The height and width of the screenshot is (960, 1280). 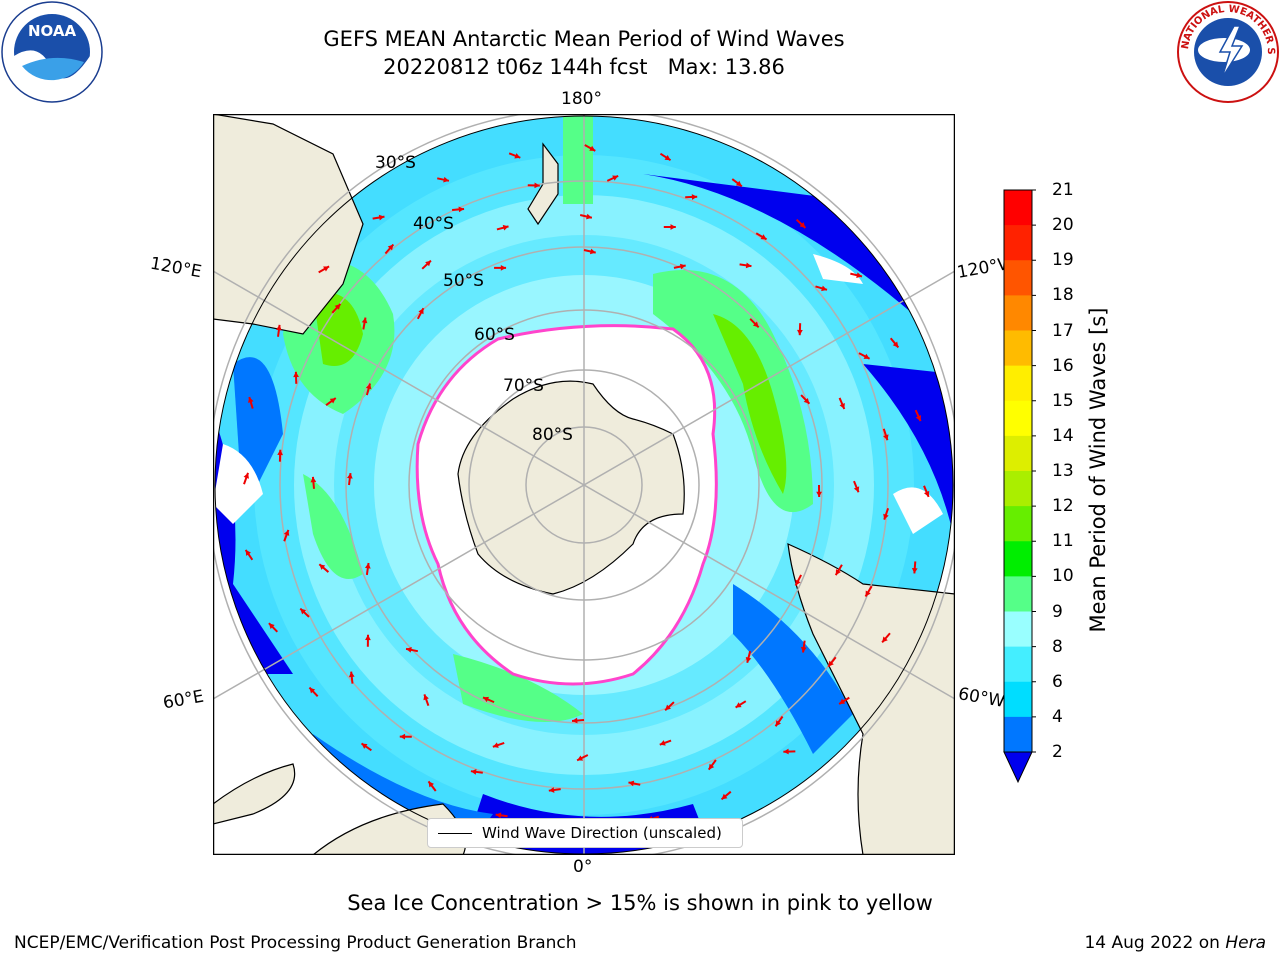 What do you see at coordinates (571, 487) in the screenshot?
I see `antarctica` at bounding box center [571, 487].